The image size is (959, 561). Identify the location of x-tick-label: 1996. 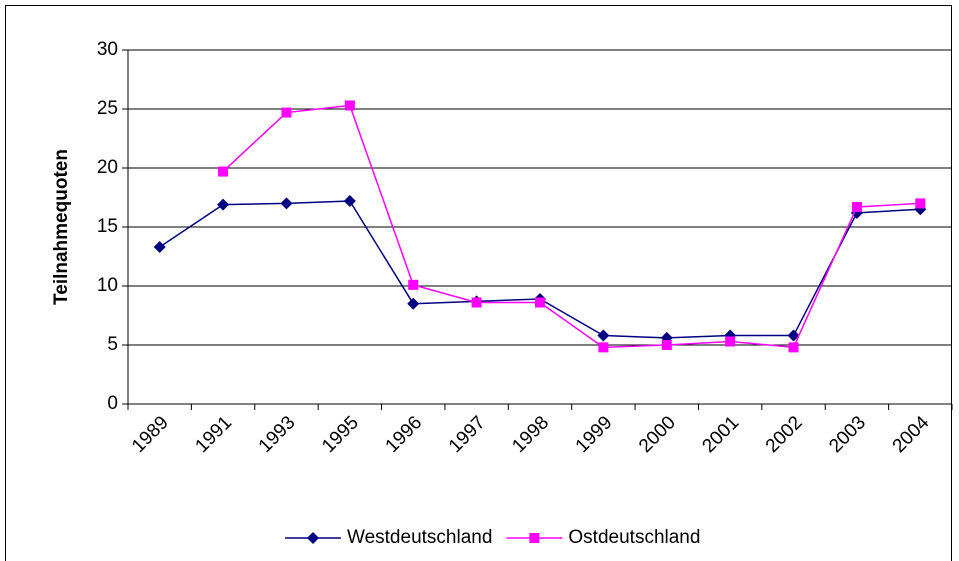
(404, 434).